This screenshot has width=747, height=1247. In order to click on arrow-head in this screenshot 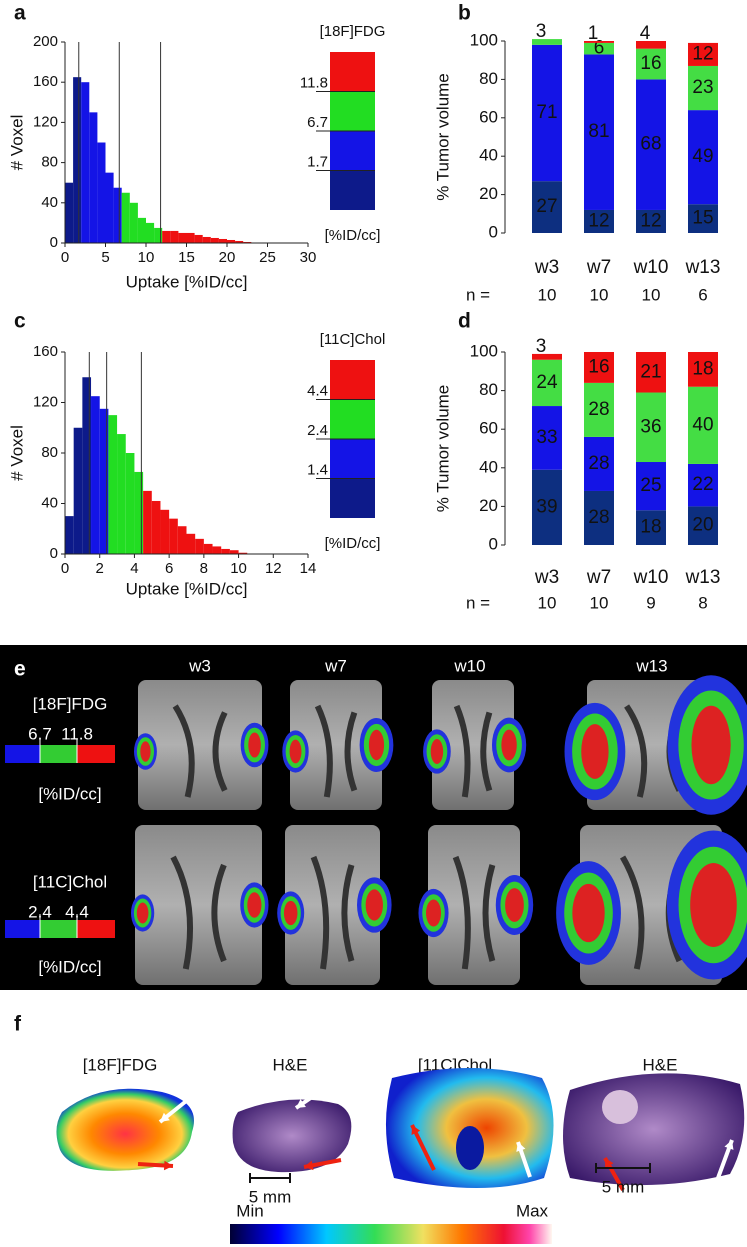, I will do `click(309, 1165)`.